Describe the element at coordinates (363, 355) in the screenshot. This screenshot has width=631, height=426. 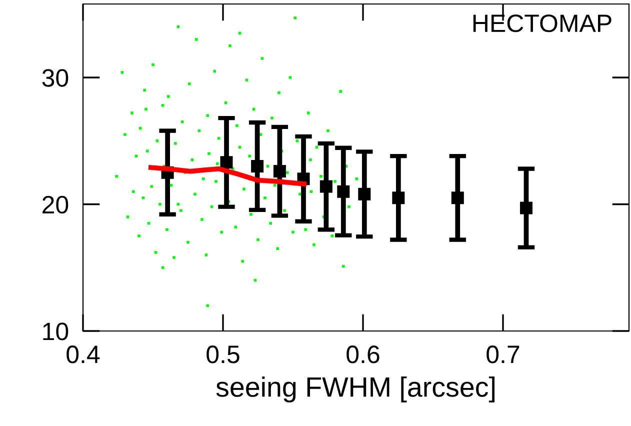
I see `x-tick-label: 0.6` at that location.